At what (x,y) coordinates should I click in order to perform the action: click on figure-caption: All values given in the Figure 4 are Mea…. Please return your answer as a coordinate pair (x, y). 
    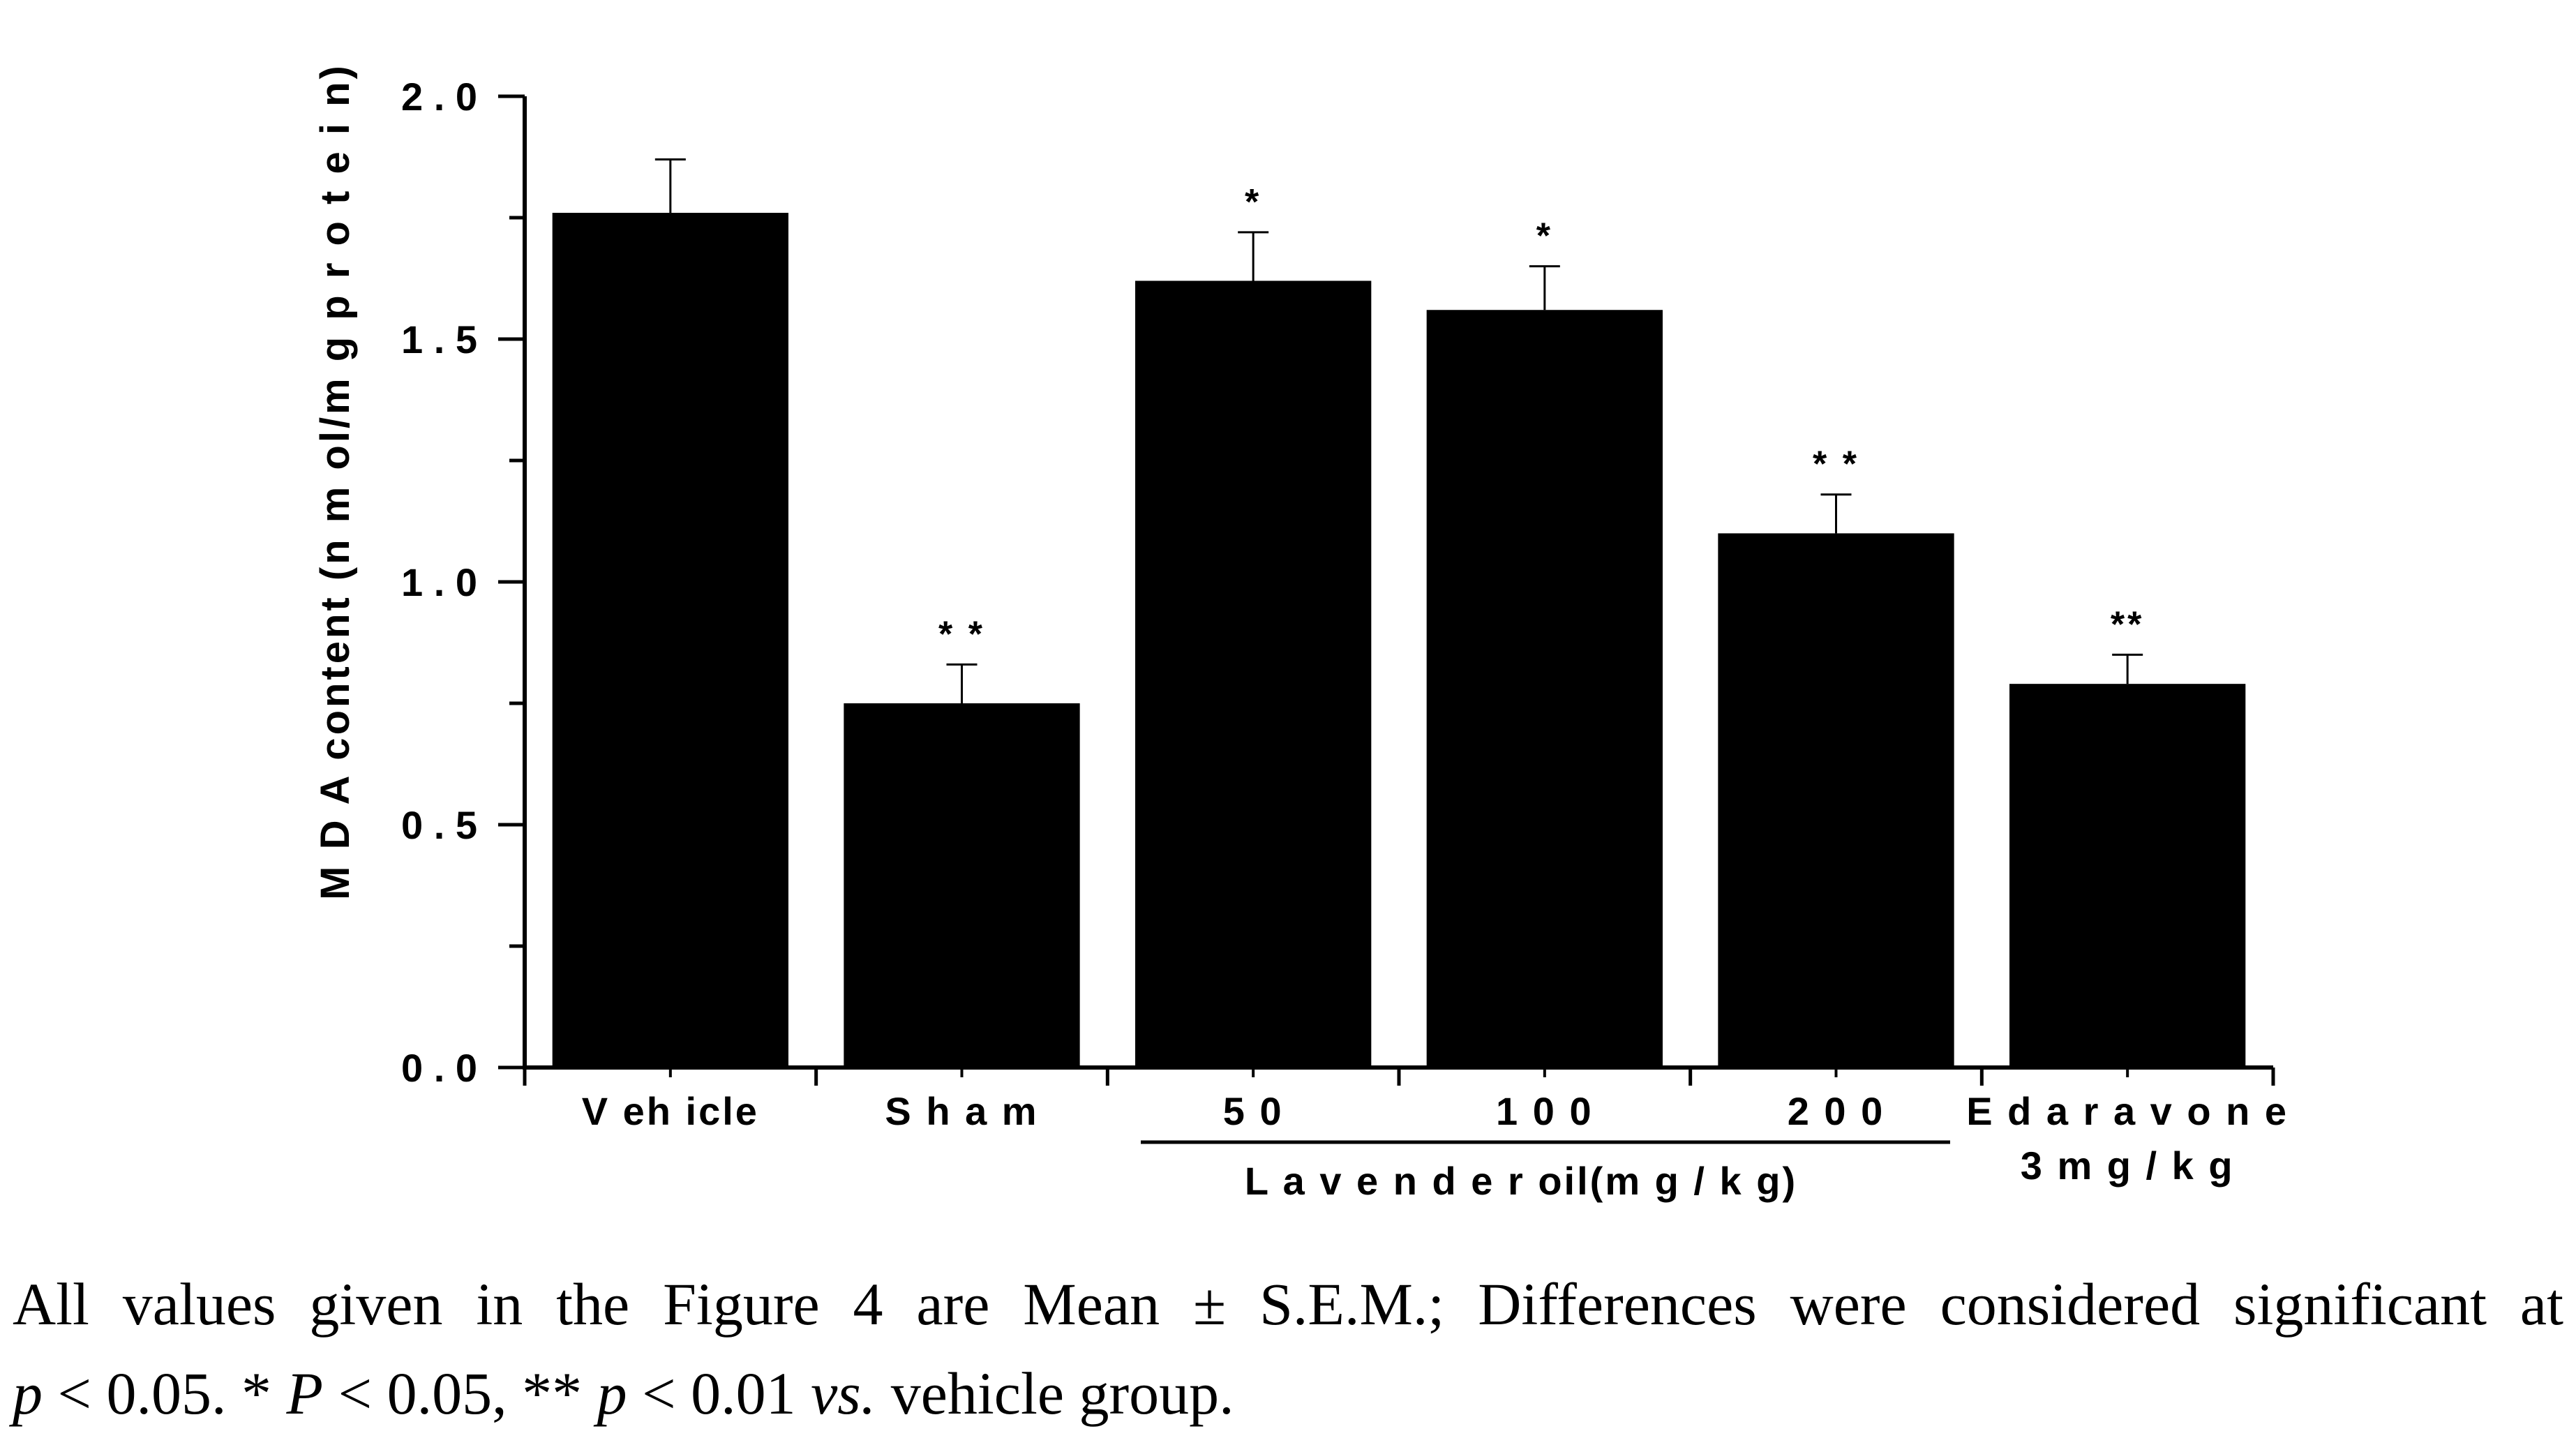
    Looking at the image, I should click on (1288, 1348).